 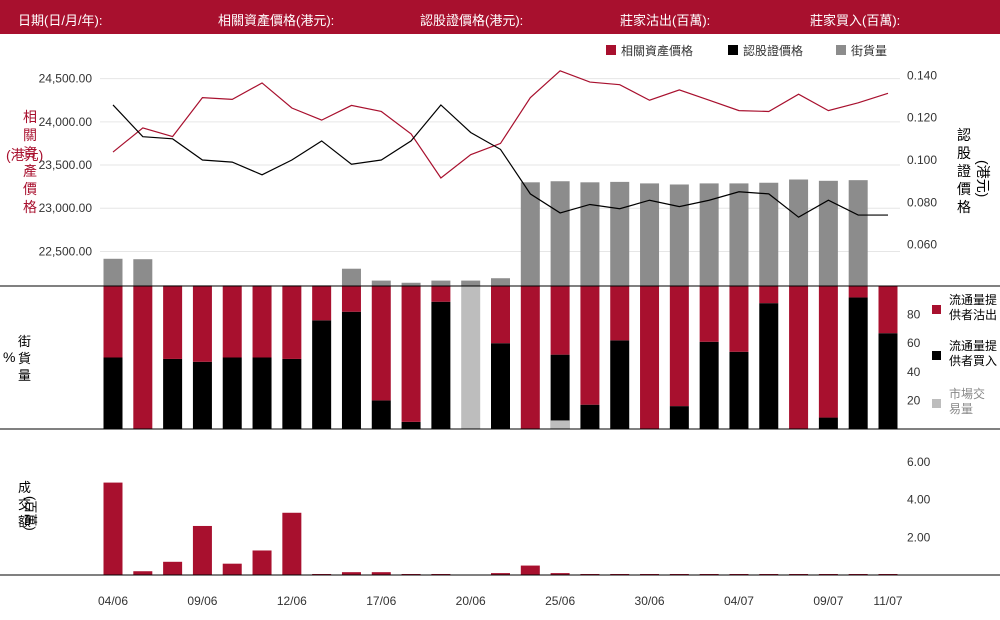 I want to click on pct-legend, so click(x=936, y=356).